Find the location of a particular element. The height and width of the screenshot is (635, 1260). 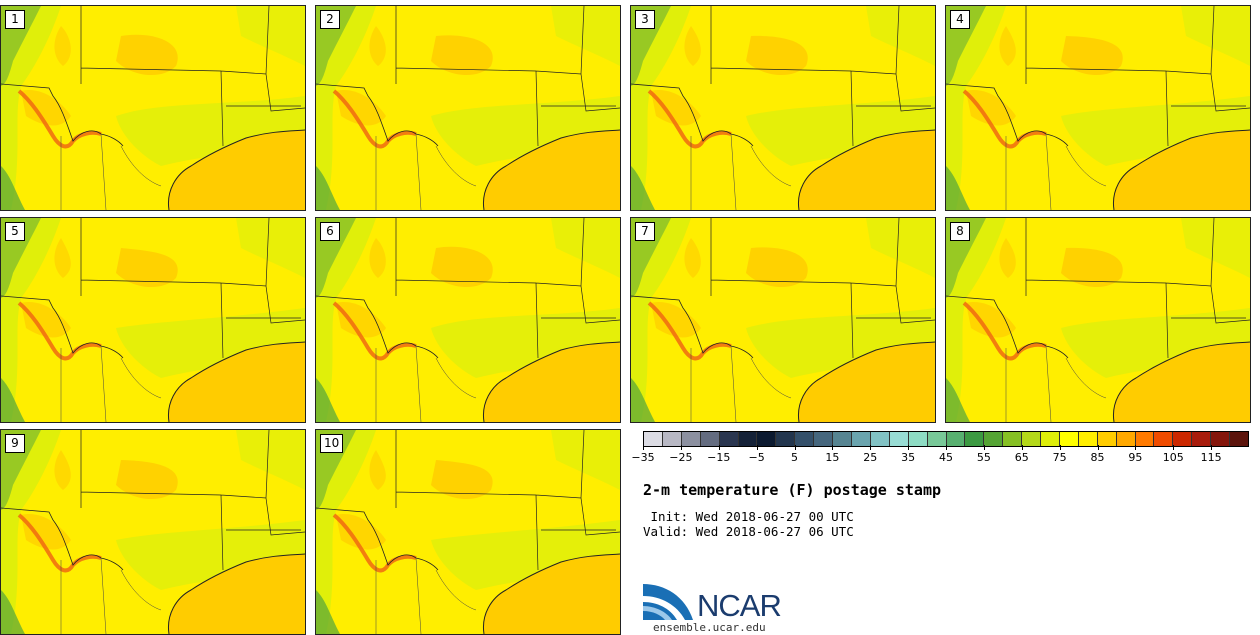

logo-text: NCAR is located at coordinates (739, 605).